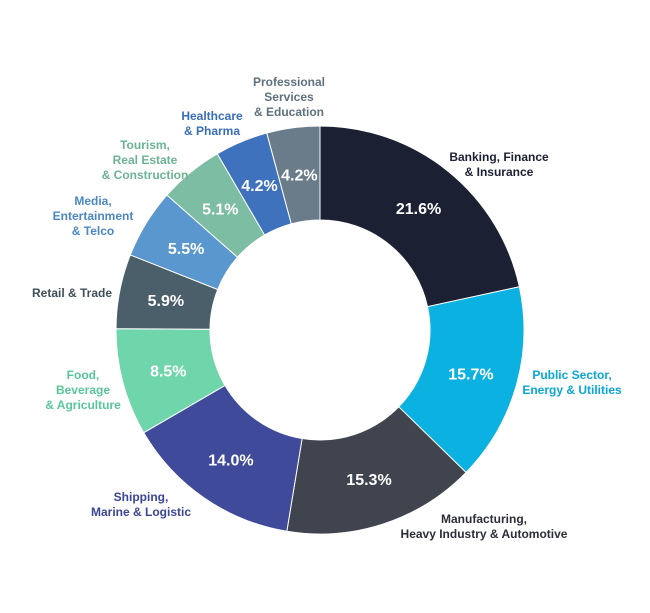 Image resolution: width=650 pixels, height=613 pixels. I want to click on slice-category-label-line: Tourism,, so click(145, 145).